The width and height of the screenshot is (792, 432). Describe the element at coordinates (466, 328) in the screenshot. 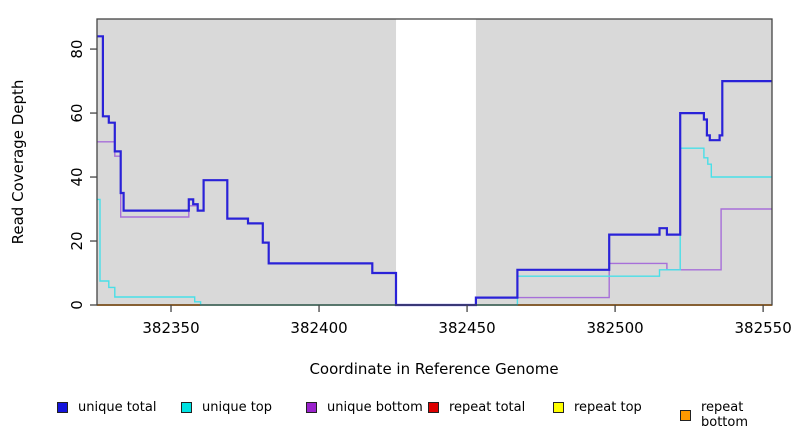

I see `x-tick-label: 382450` at that location.